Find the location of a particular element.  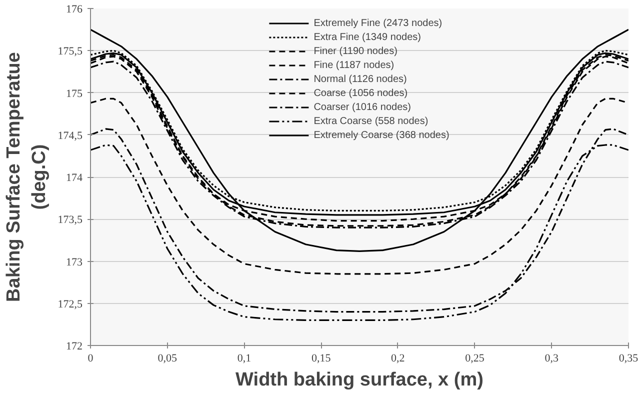

y-tick-label: 172,5 is located at coordinates (70, 304).